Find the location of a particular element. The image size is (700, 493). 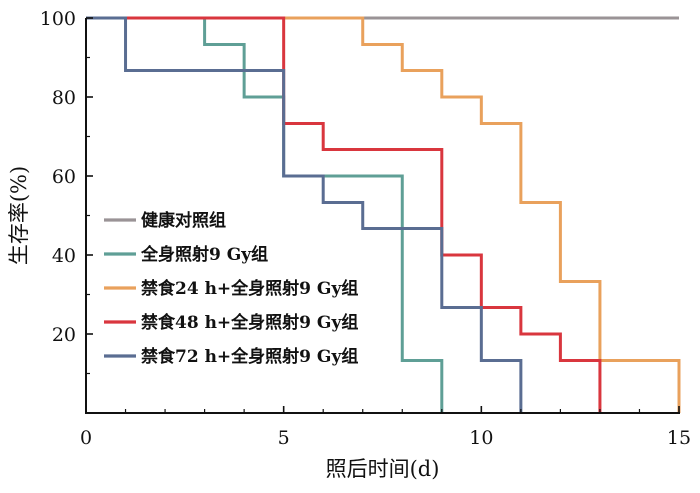

x-axis-title: 照后时间(d) is located at coordinates (383, 469).